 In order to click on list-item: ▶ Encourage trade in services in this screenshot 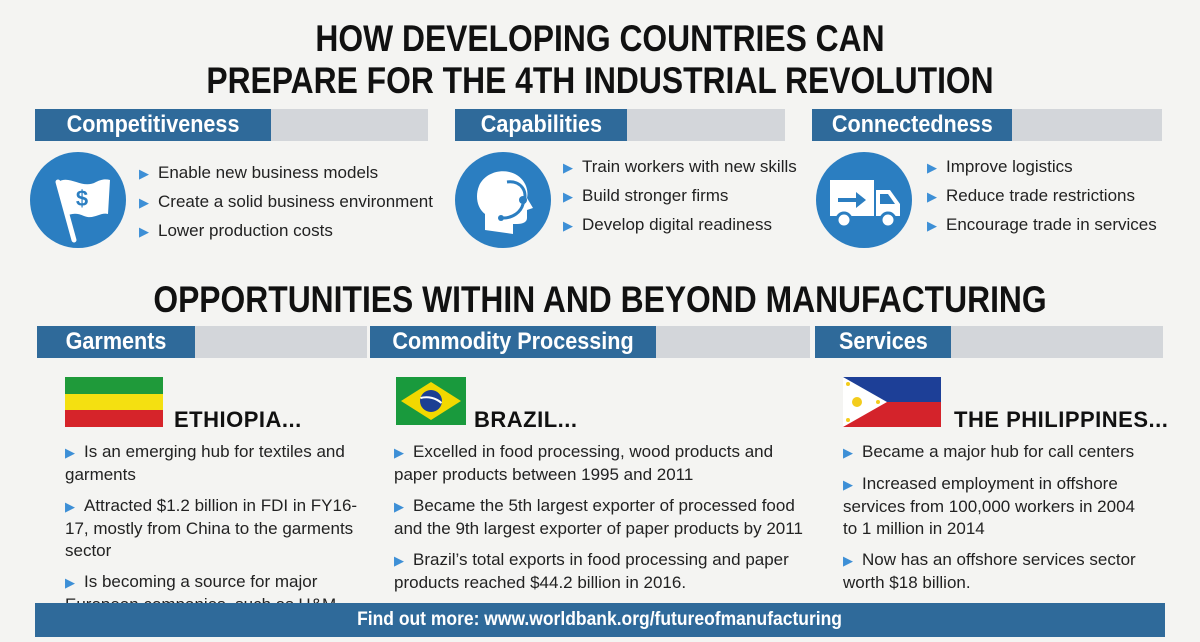, I will do `click(1042, 224)`.